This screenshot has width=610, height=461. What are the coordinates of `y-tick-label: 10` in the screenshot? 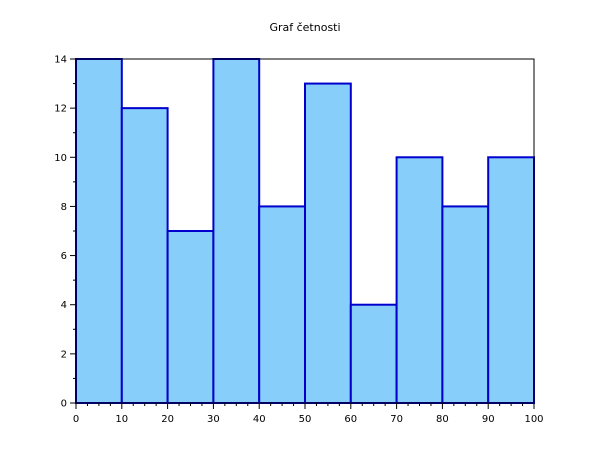 It's located at (60, 158).